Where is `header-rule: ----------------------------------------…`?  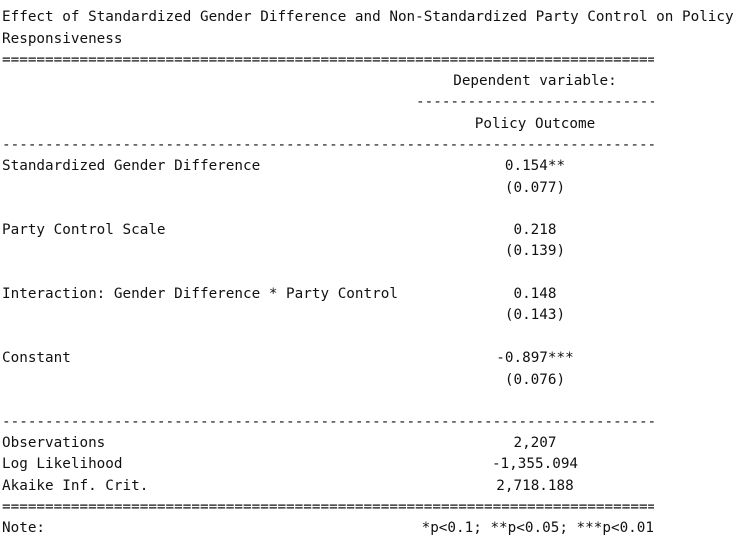 header-rule: ----------------------------------------… is located at coordinates (328, 145).